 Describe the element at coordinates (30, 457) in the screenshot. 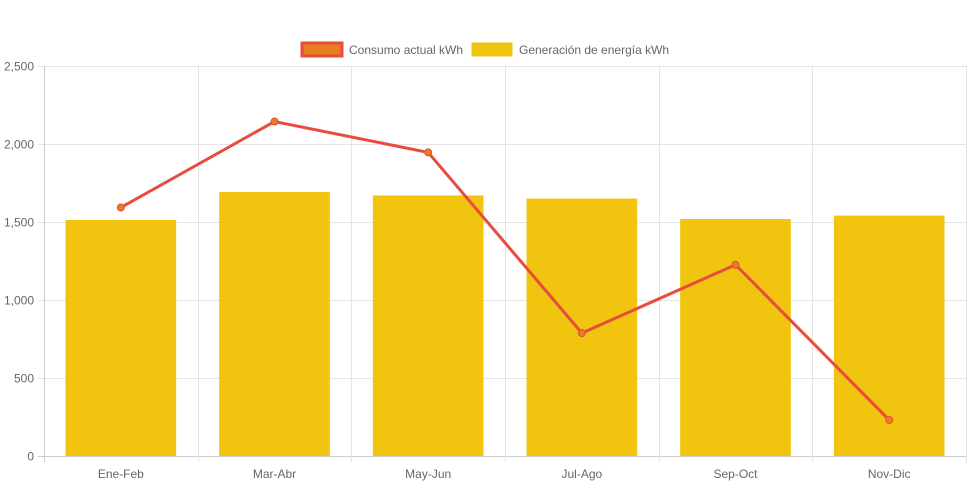

I see `y-tick-label: 0` at that location.